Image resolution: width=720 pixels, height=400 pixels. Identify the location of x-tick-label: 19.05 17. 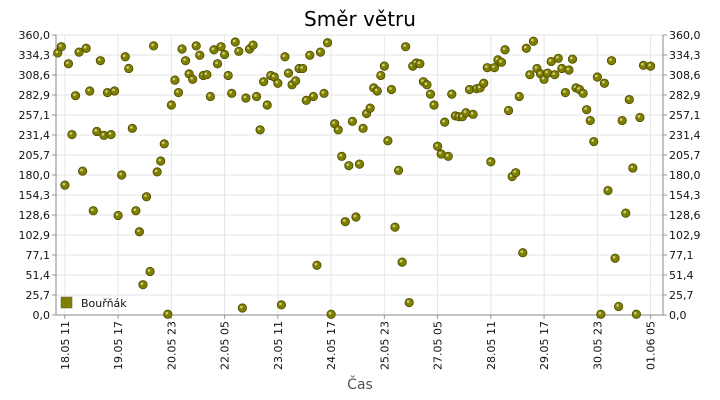
(118, 345).